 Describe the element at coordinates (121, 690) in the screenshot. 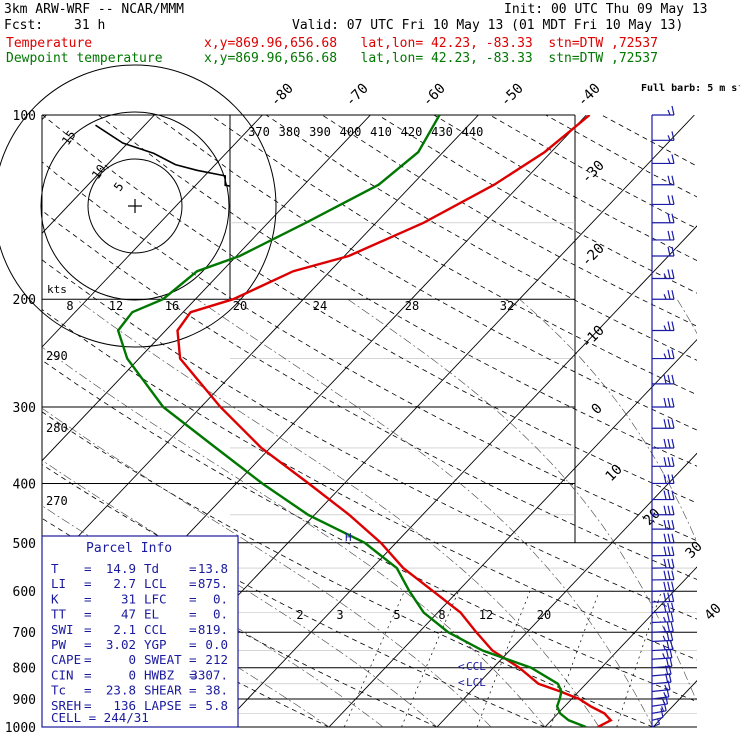

I see `parcel-value: 23.8` at that location.